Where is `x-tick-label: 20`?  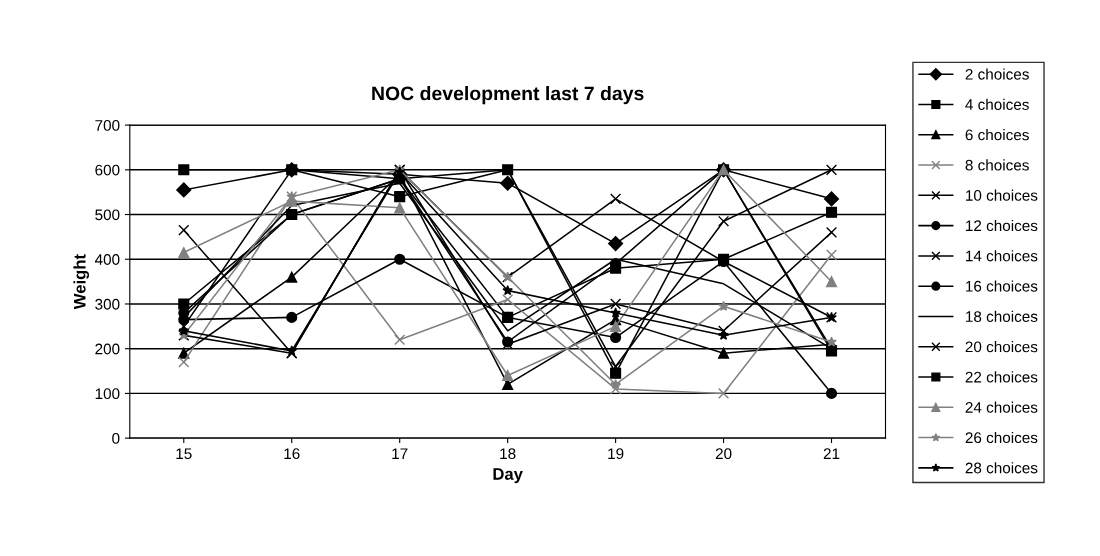 x-tick-label: 20 is located at coordinates (723, 454).